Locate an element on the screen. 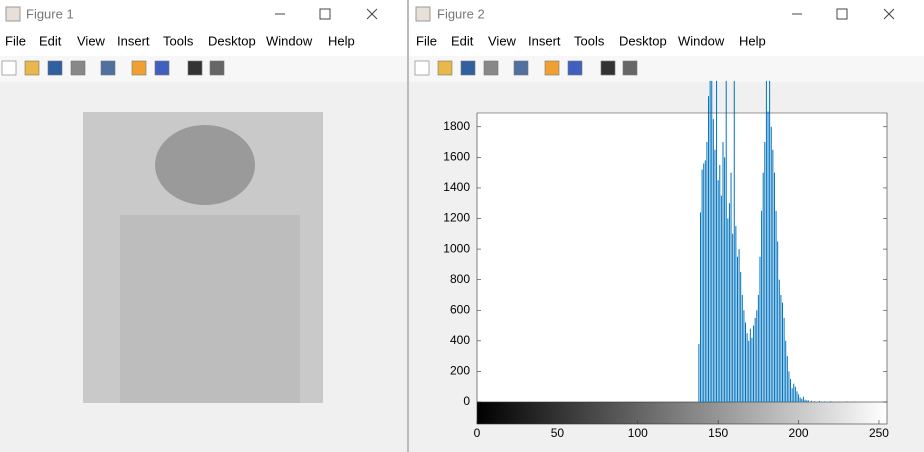 Image resolution: width=924 pixels, height=452 pixels. y-tick-label: 0 is located at coordinates (466, 401).